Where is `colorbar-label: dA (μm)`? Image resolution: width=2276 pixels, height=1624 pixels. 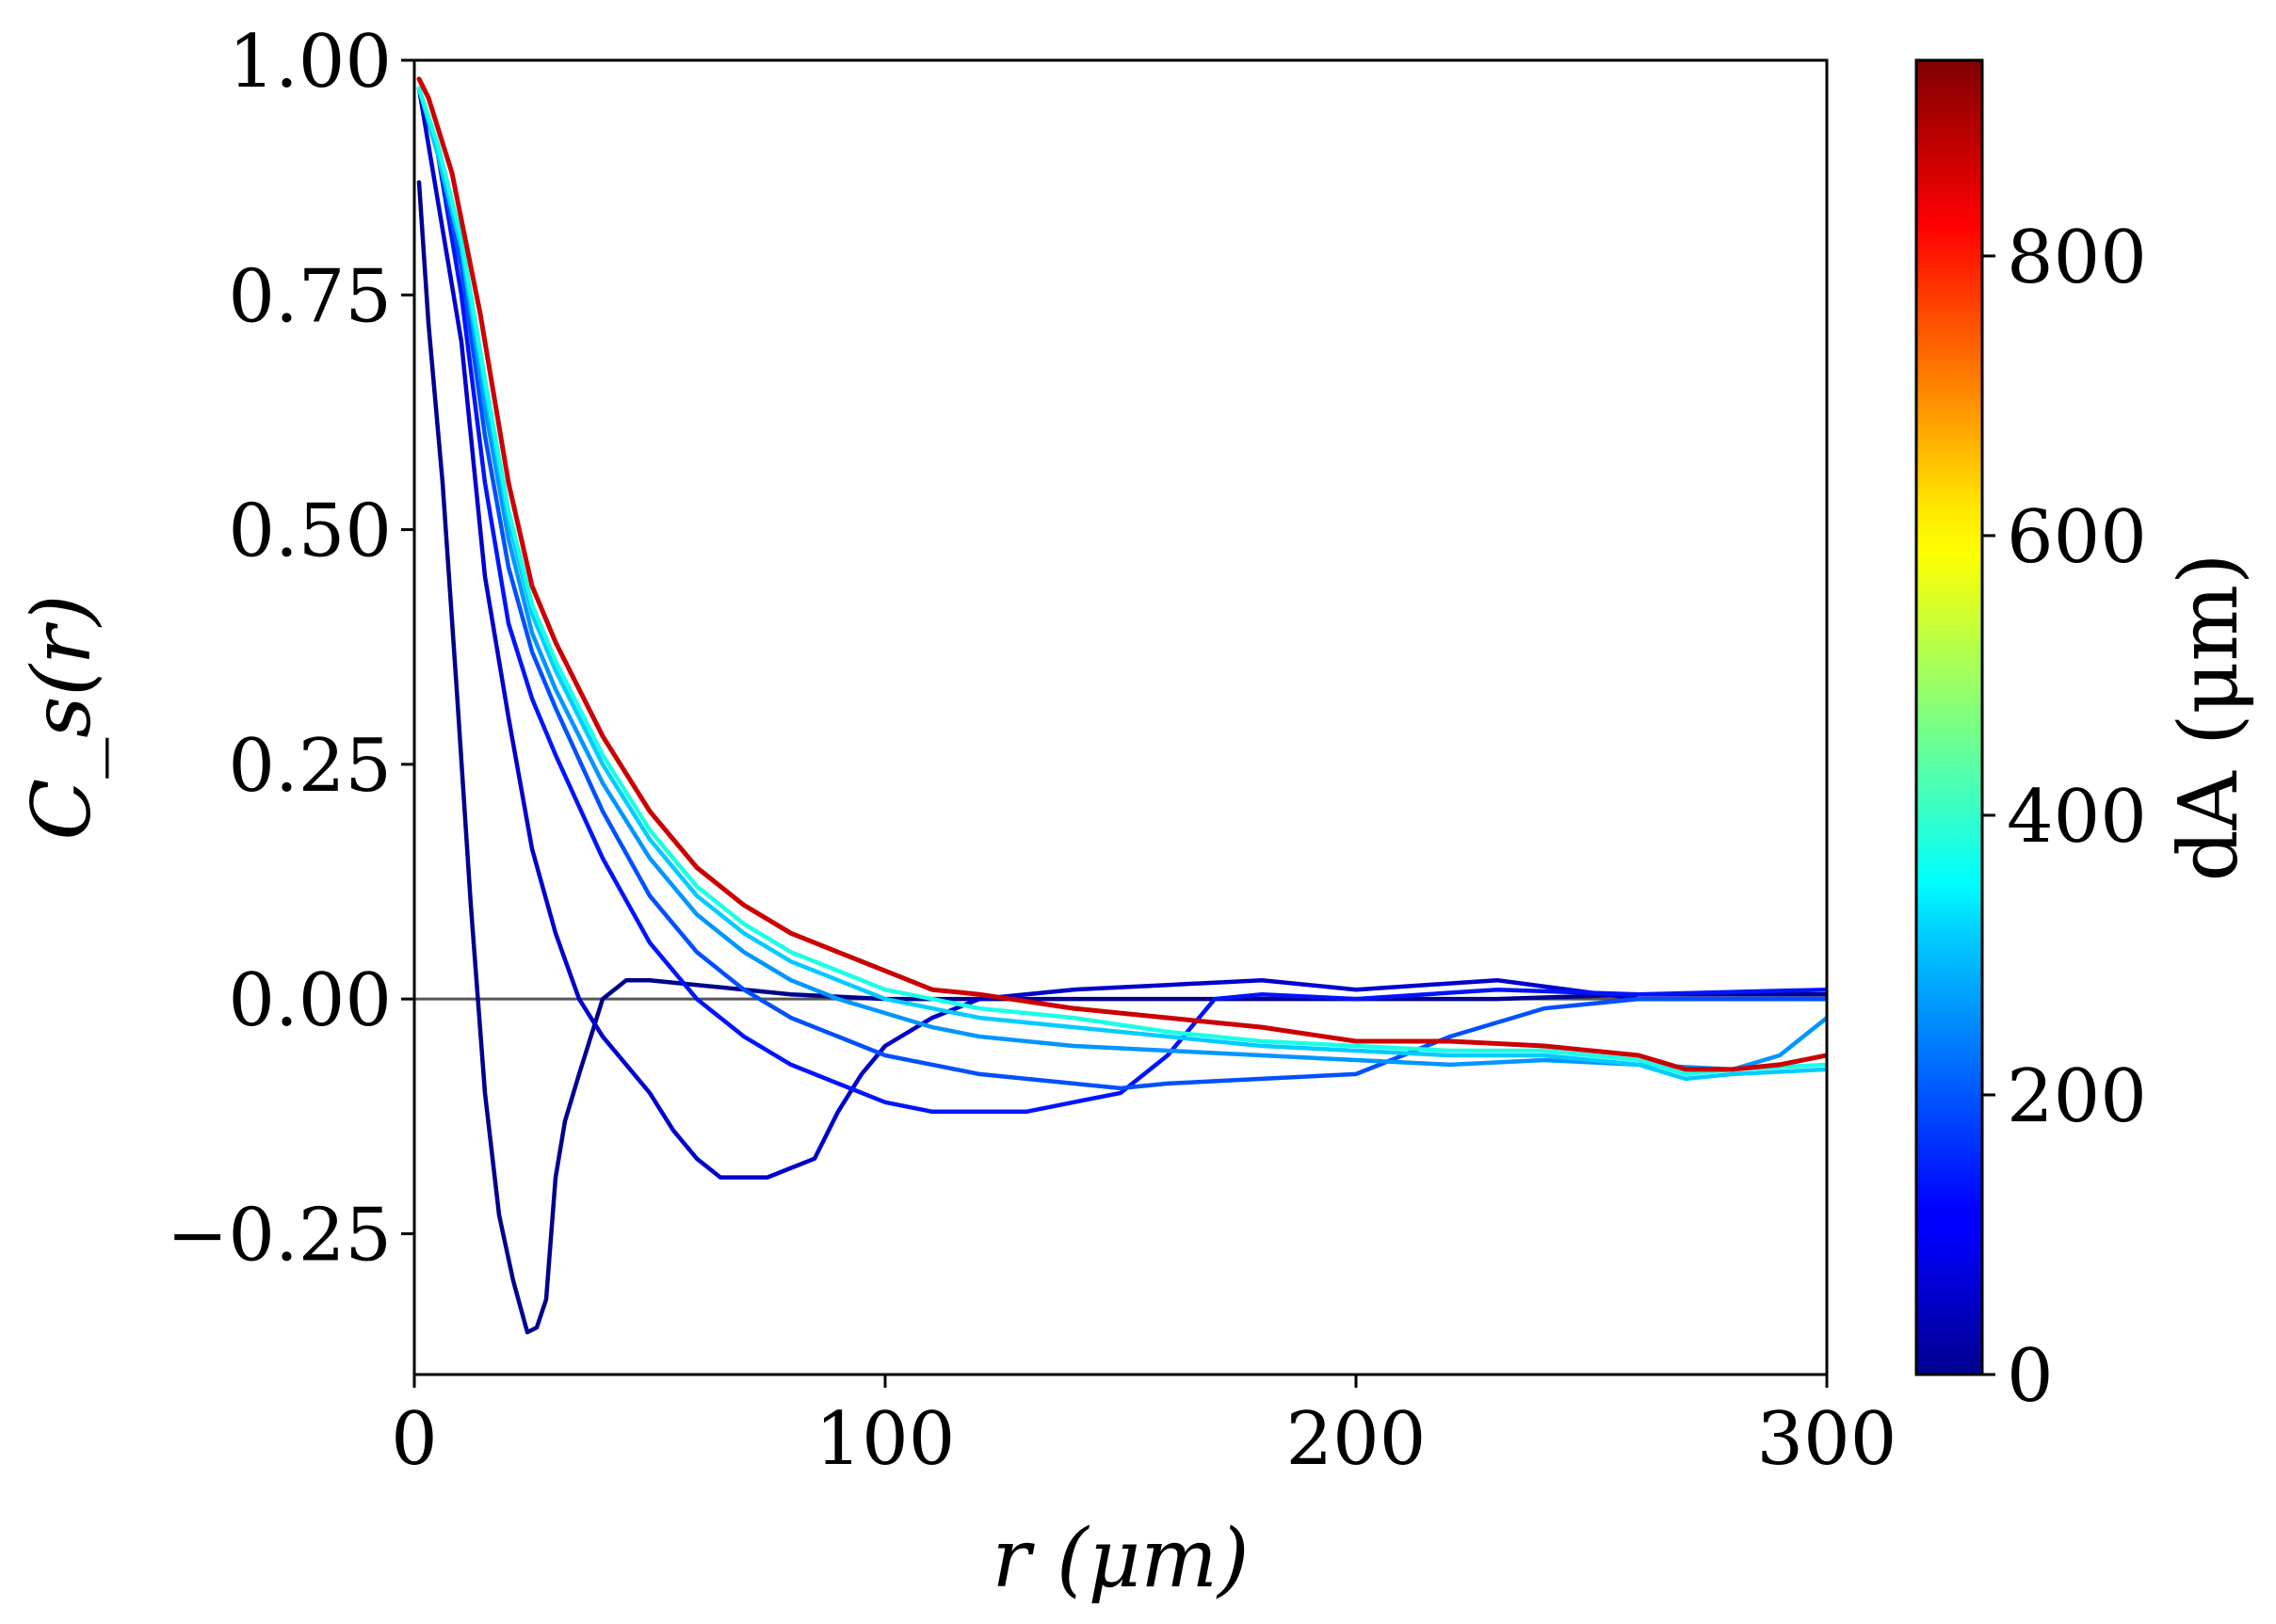 colorbar-label: dA (μm) is located at coordinates (2209, 717).